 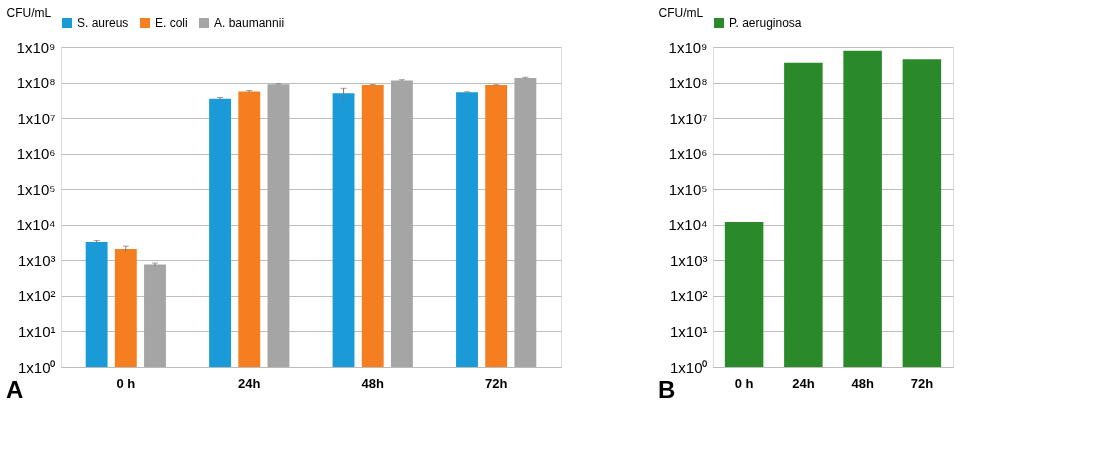 I want to click on legend-label: A. baumannii, so click(x=249, y=23).